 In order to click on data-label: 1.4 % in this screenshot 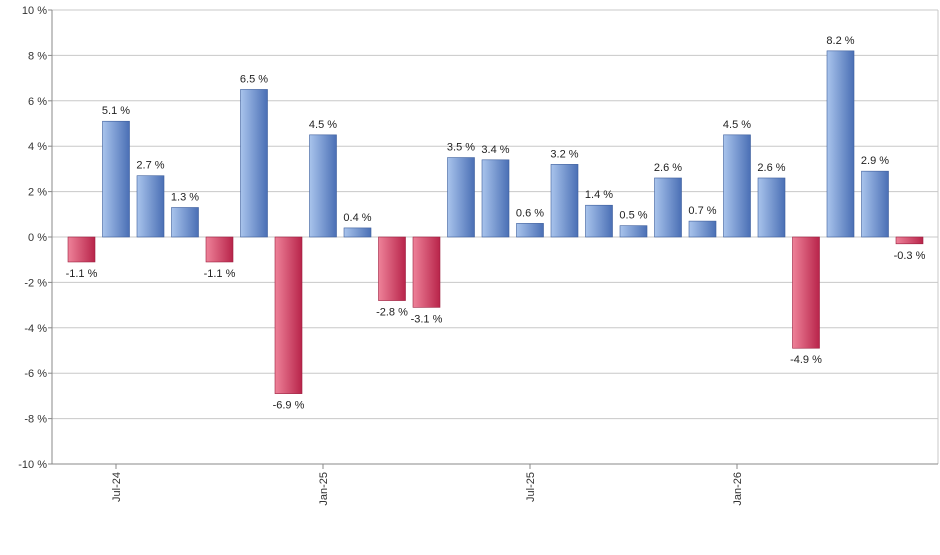, I will do `click(599, 195)`.